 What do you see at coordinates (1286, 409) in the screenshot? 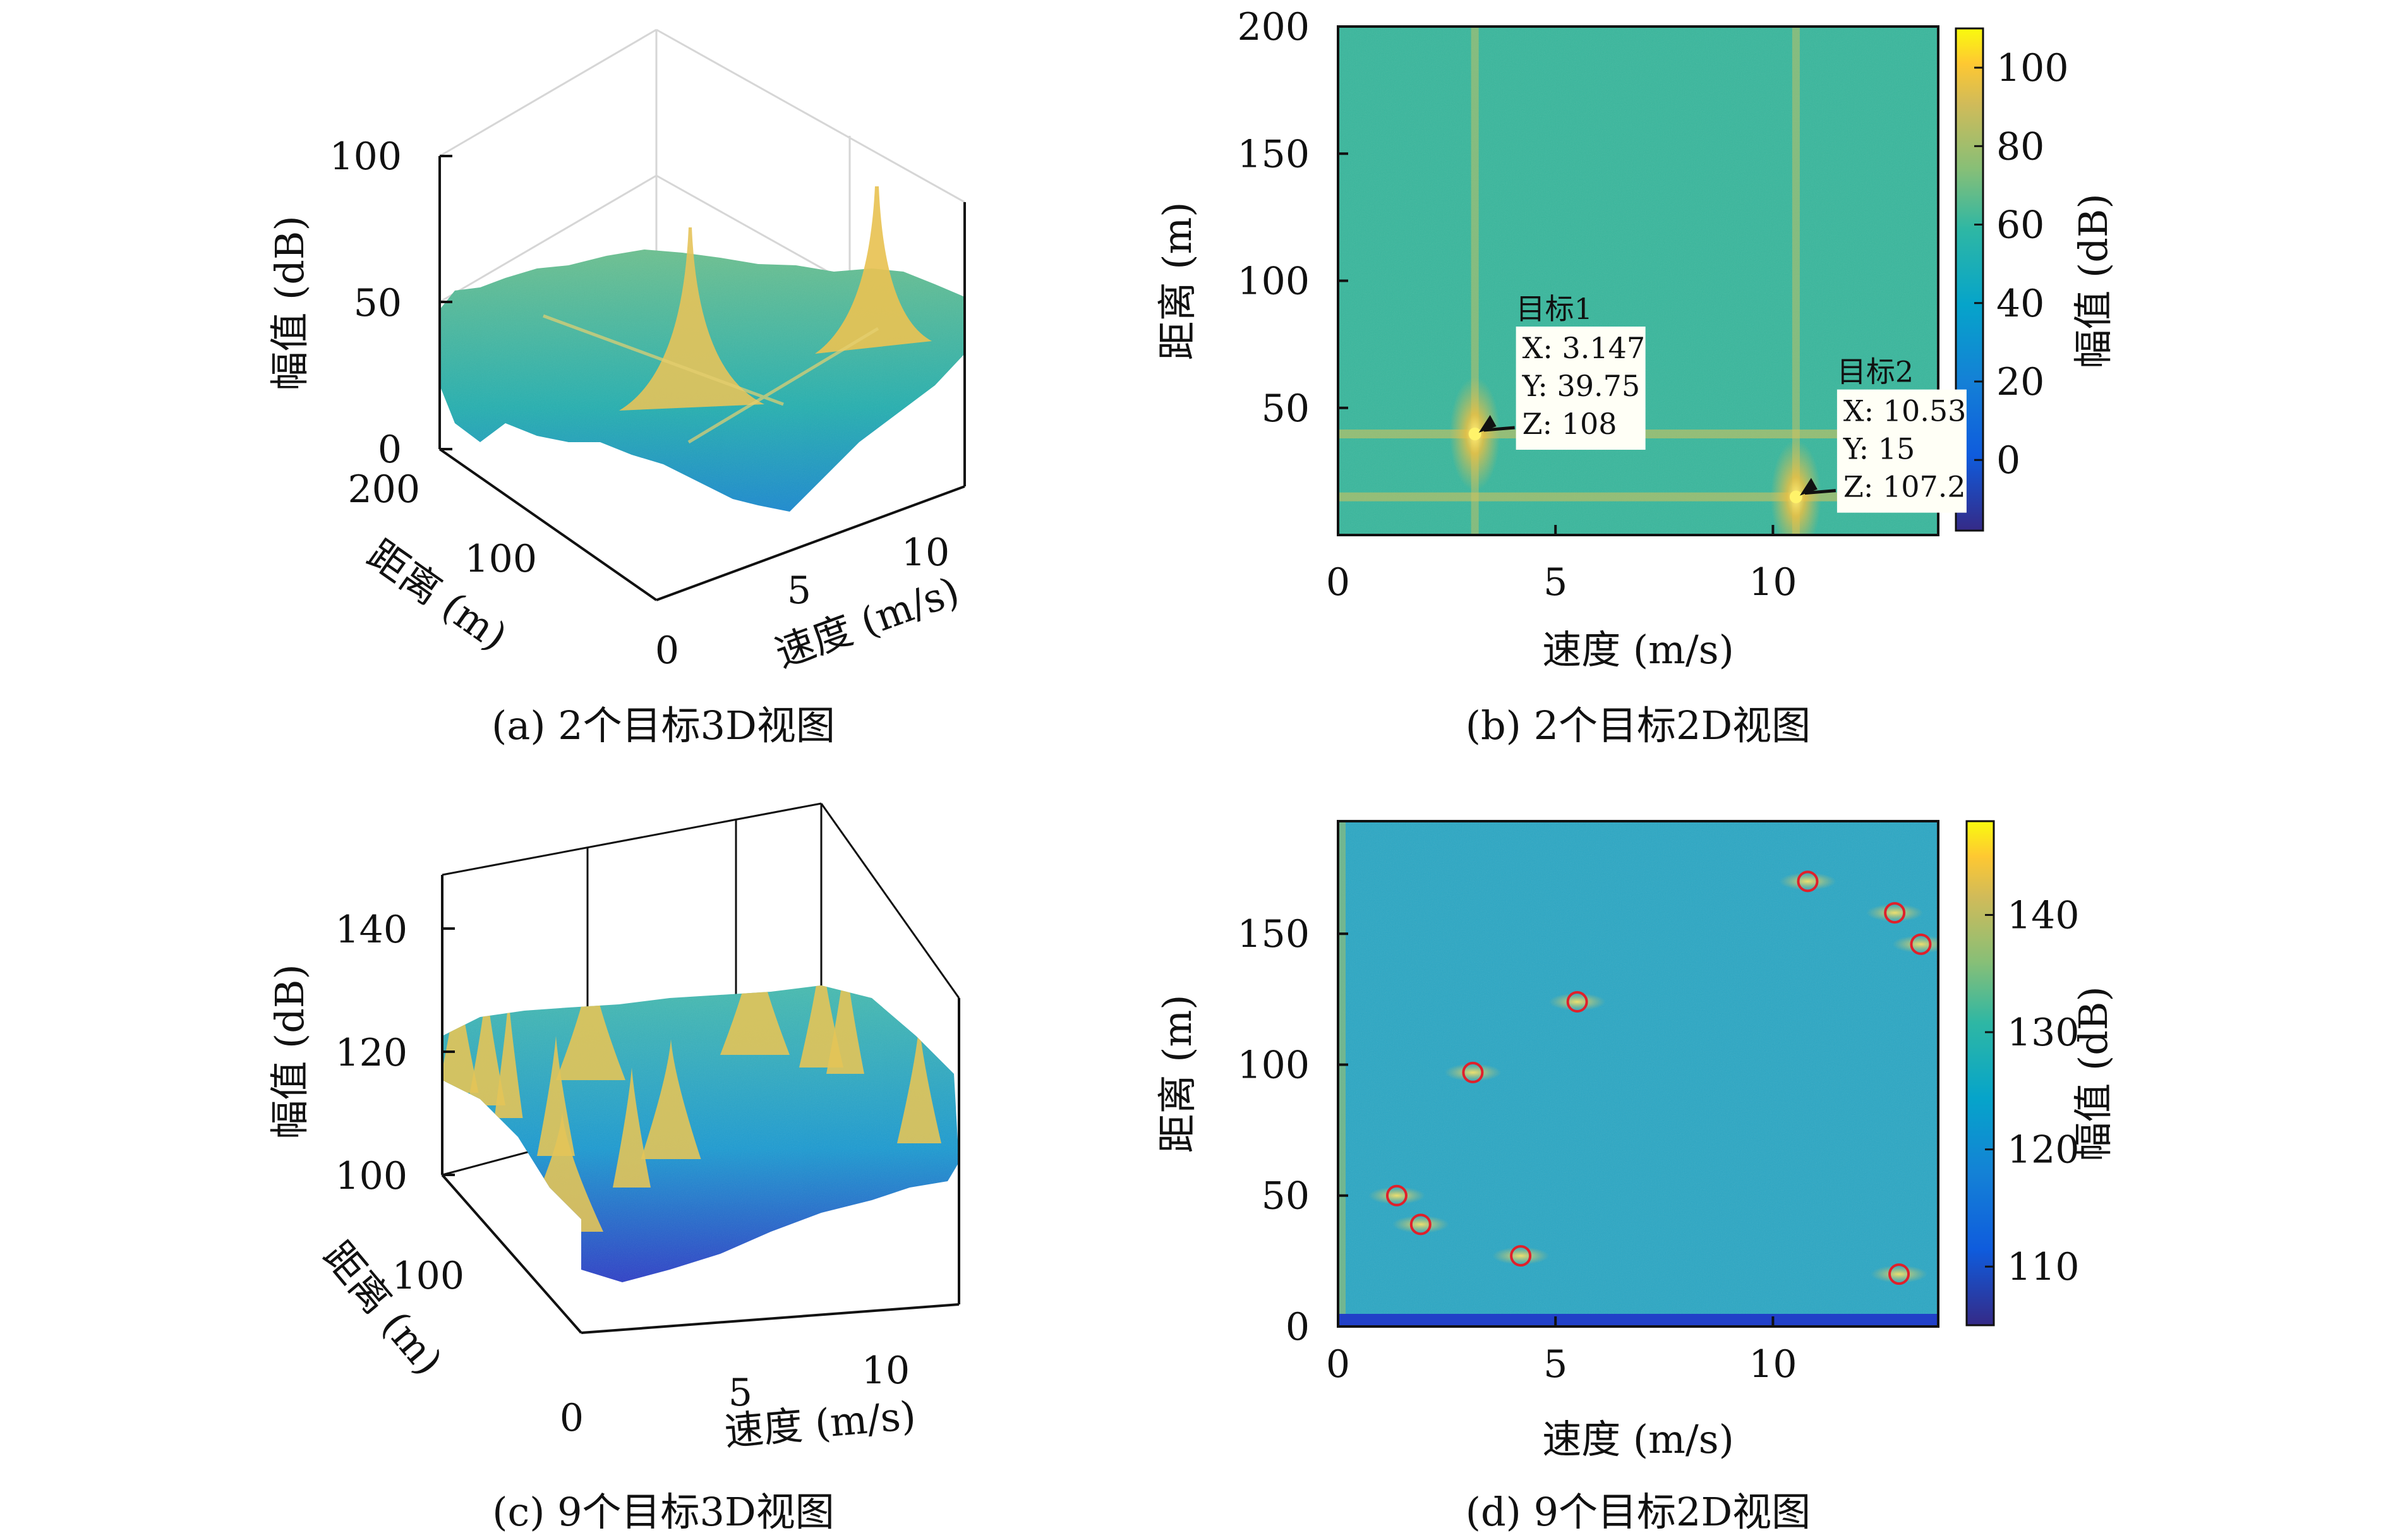
I see `panel-b-ytick-label: 50` at bounding box center [1286, 409].